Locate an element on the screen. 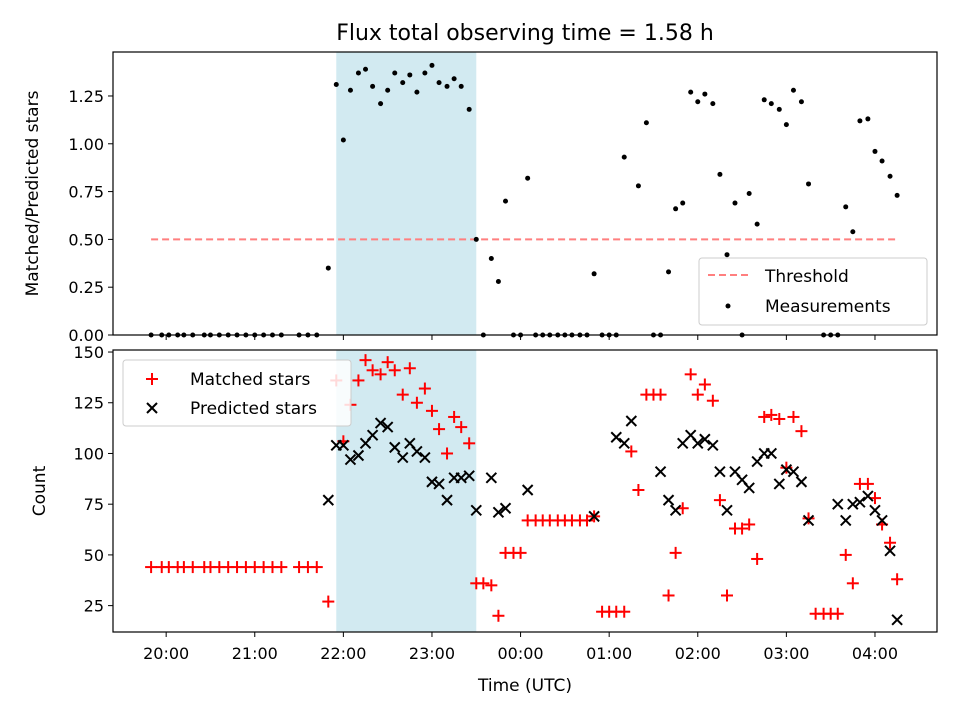 Image resolution: width=960 pixels, height=724 pixels. legend-measurements-label: Measurements is located at coordinates (828, 307).